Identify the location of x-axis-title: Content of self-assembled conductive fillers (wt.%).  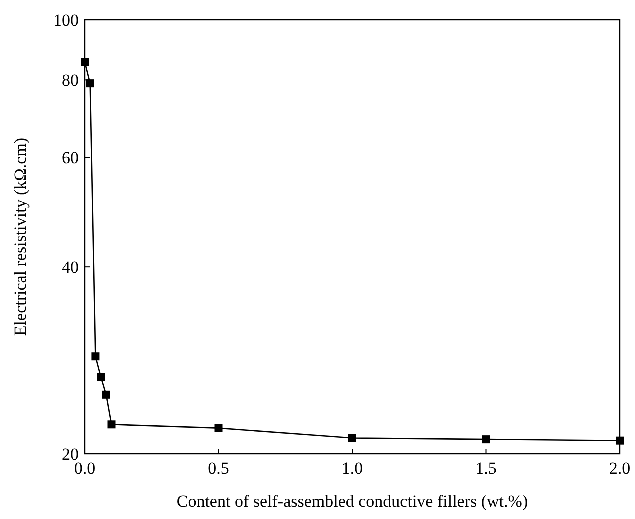
(352, 501).